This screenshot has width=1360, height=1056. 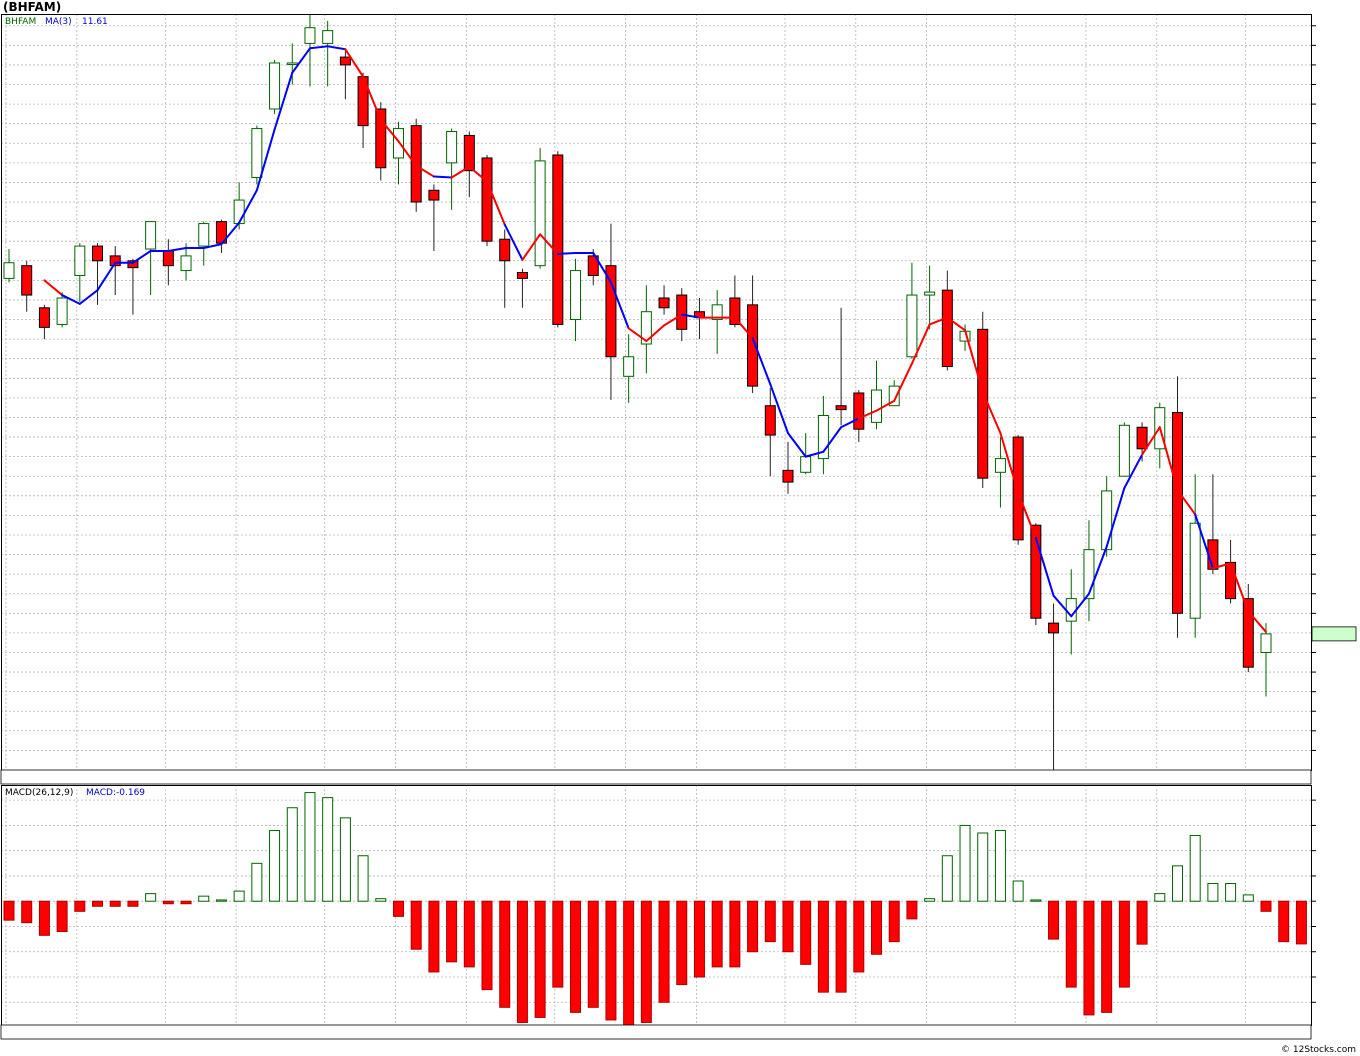 I want to click on last-price-box, so click(x=1334, y=634).